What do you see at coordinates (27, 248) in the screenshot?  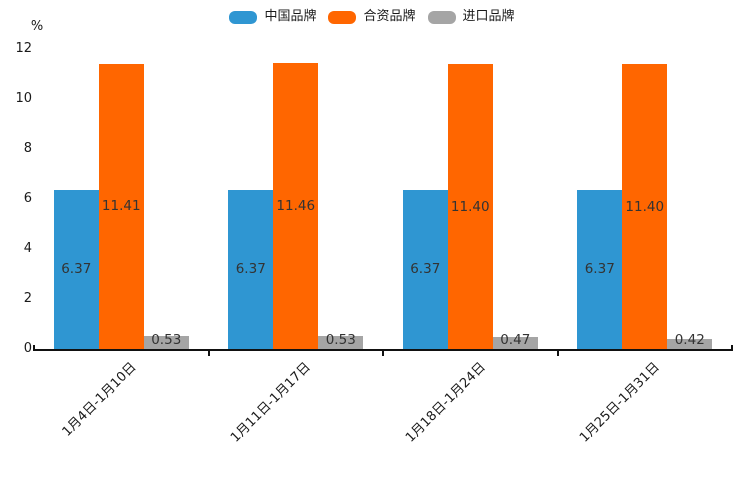 I see `y-tick-label-4: 4` at bounding box center [27, 248].